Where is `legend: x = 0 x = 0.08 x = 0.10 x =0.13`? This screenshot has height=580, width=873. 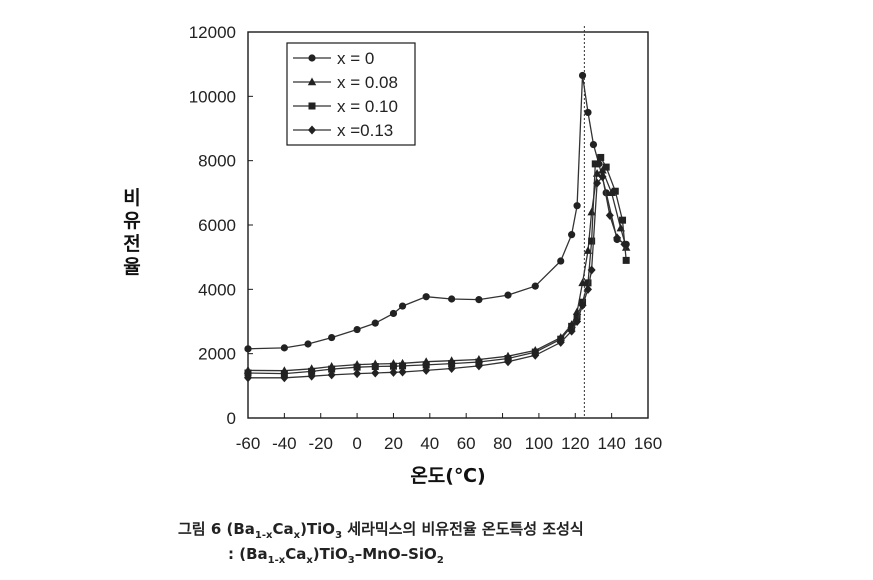 legend: x = 0 x = 0.08 x = 0.10 x =0.13 is located at coordinates (351, 94).